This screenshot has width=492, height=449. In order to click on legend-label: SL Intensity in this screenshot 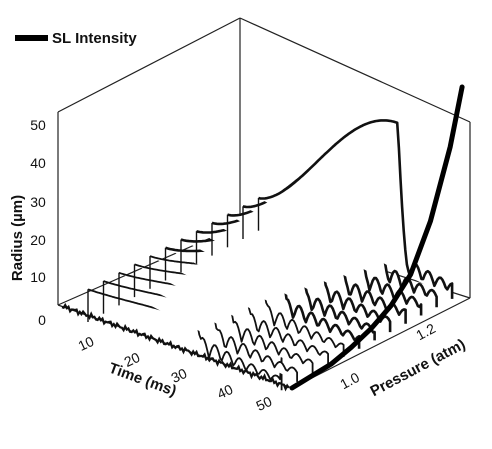, I will do `click(94, 38)`.